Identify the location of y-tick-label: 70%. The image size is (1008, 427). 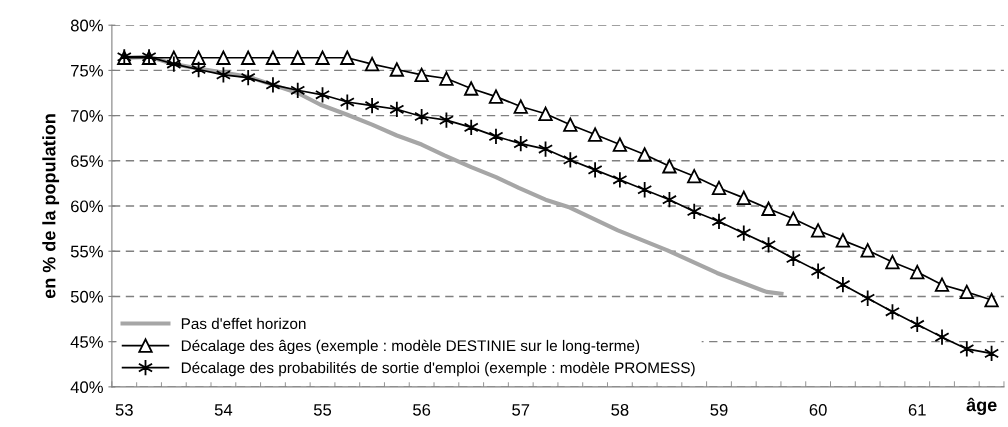
(87, 116).